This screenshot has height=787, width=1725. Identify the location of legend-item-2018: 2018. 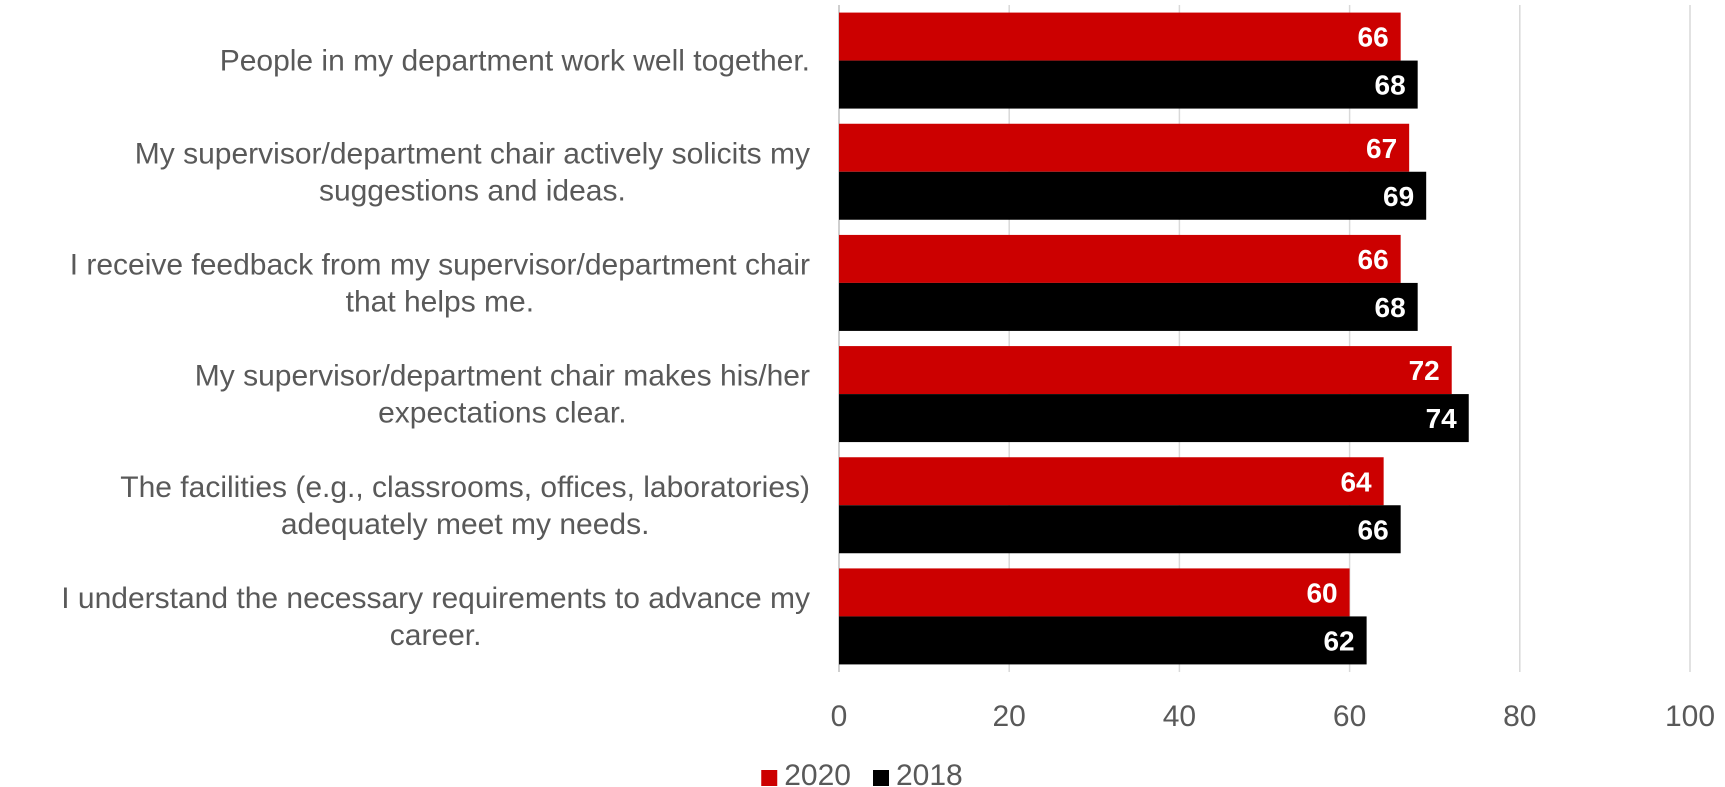
(918, 773).